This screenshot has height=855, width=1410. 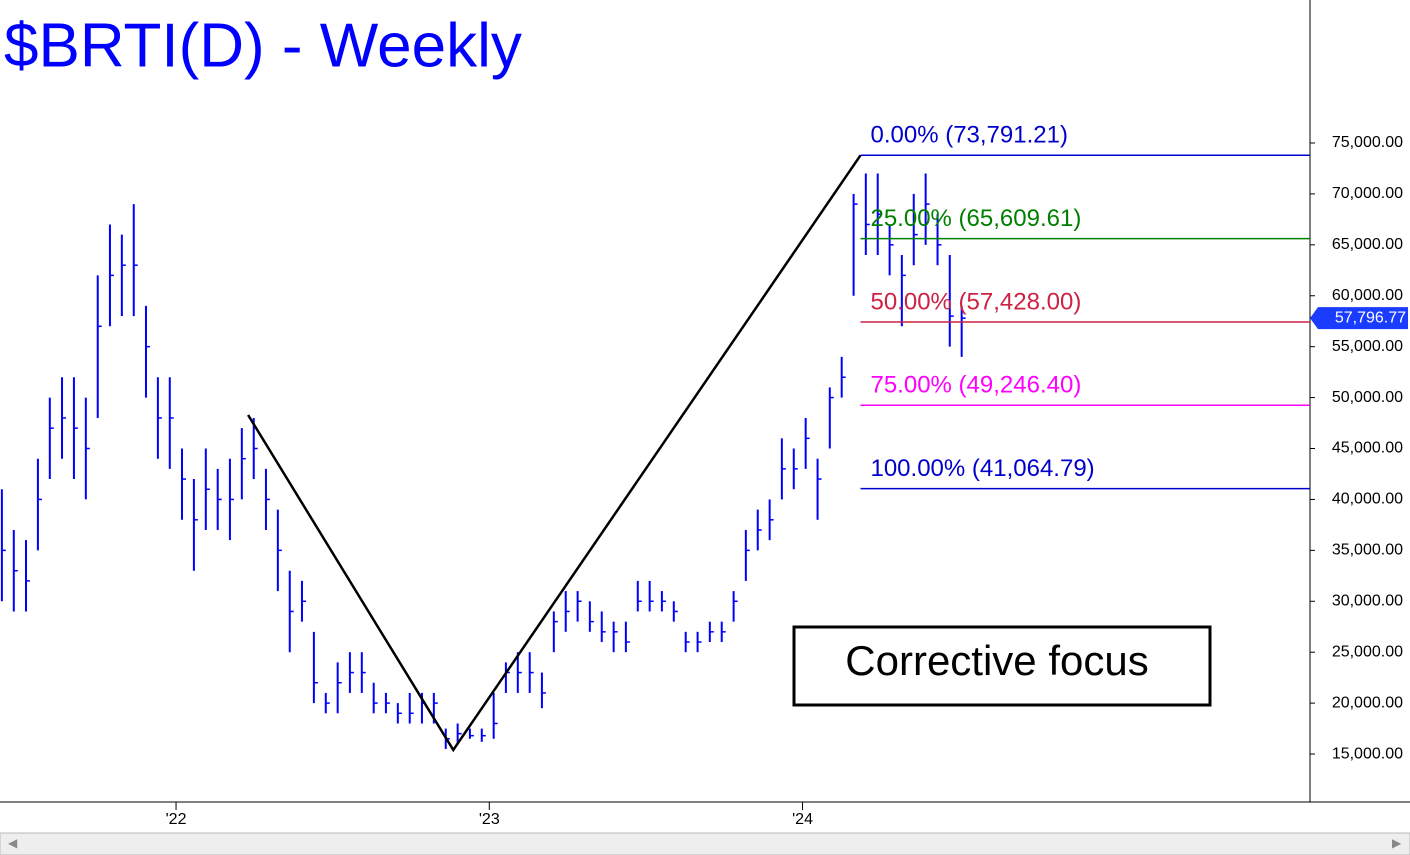 What do you see at coordinates (1367, 397) in the screenshot?
I see `y-tick-label: 50,000.00` at bounding box center [1367, 397].